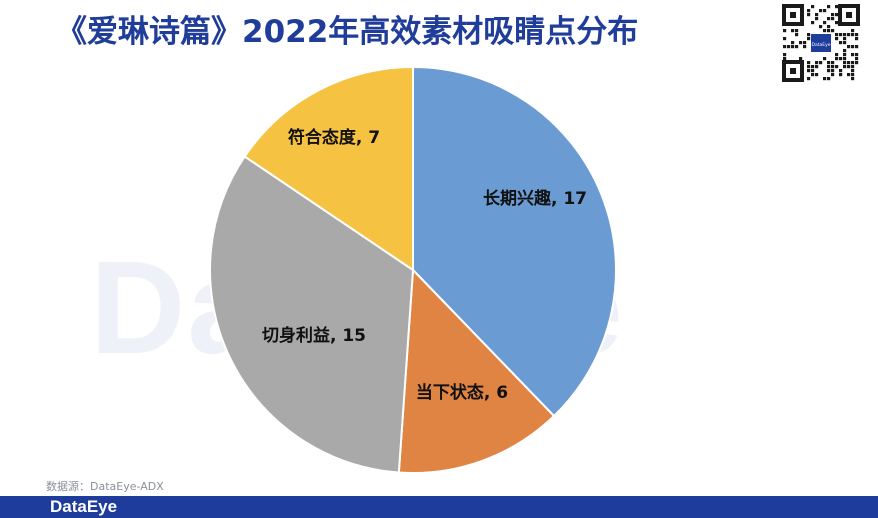  What do you see at coordinates (347, 32) in the screenshot?
I see `chart-title: 《爱琳诗篇》2022年高效素材吸睛点分布` at bounding box center [347, 32].